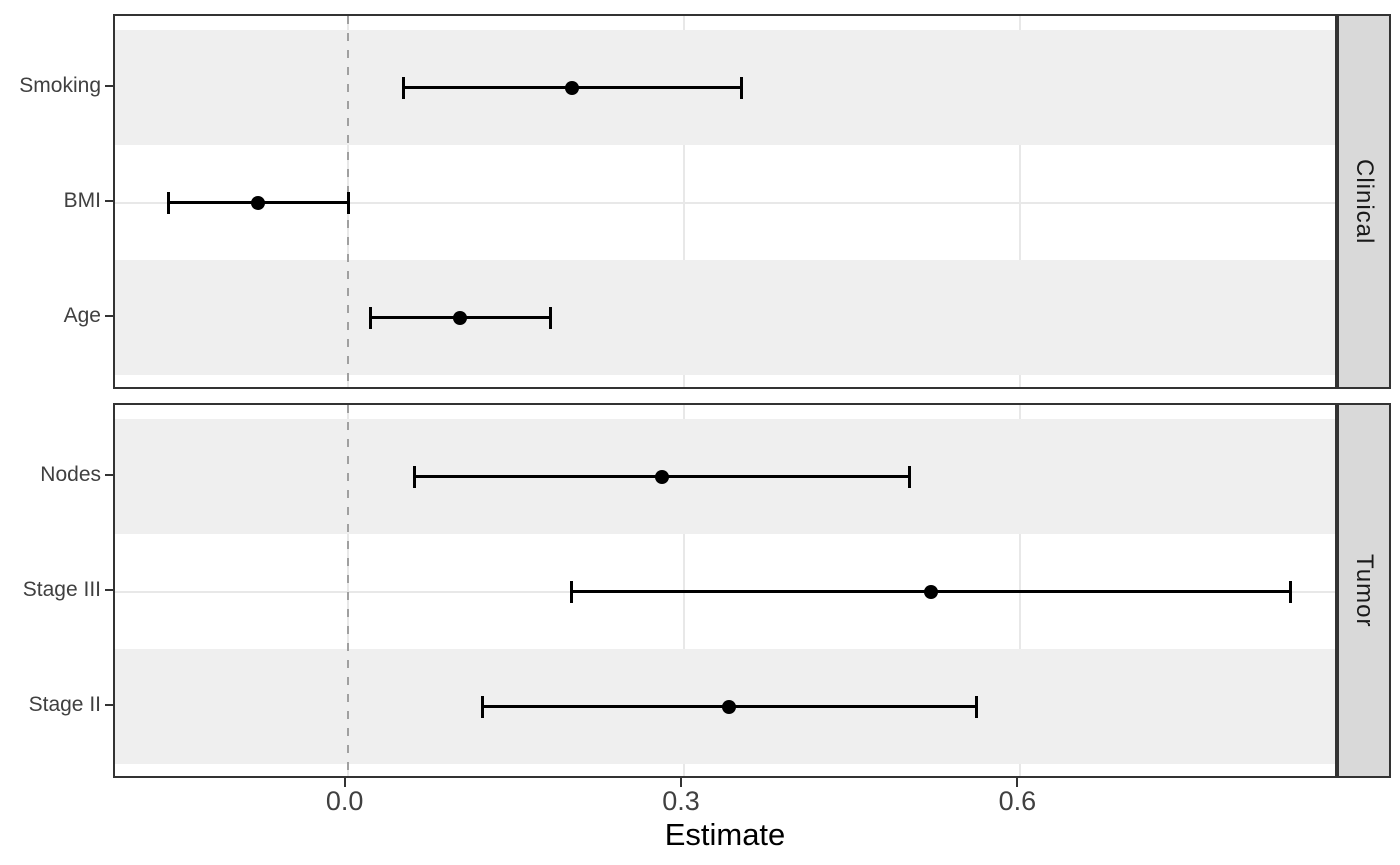 Image resolution: width=1400 pixels, height=865 pixels. What do you see at coordinates (344, 801) in the screenshot?
I see `x-axis-tick-label: 0.0` at bounding box center [344, 801].